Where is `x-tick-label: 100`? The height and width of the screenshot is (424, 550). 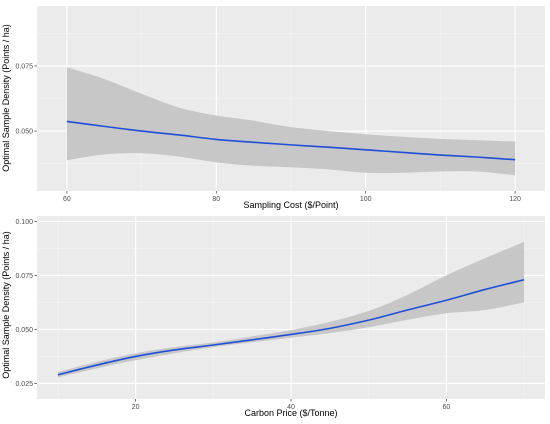
x-tick-label: 100 is located at coordinates (366, 199).